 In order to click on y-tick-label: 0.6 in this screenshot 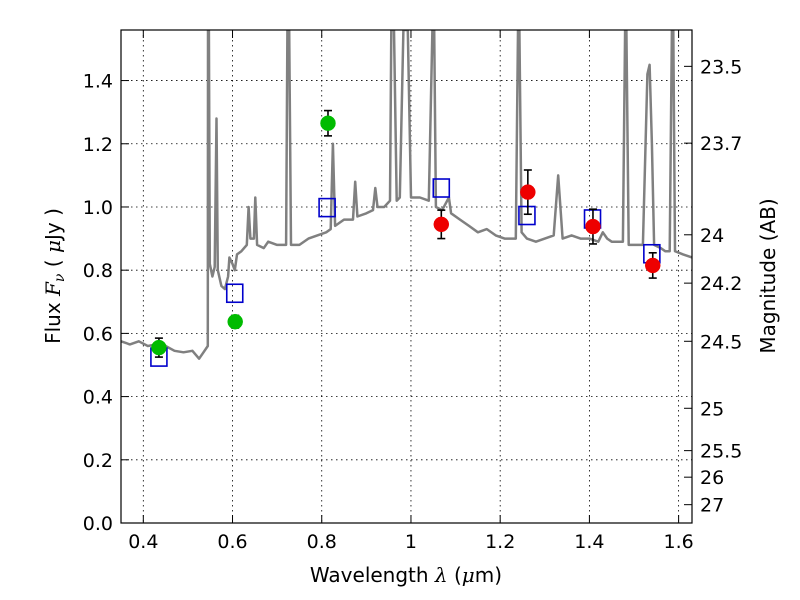, I will do `click(98, 334)`.